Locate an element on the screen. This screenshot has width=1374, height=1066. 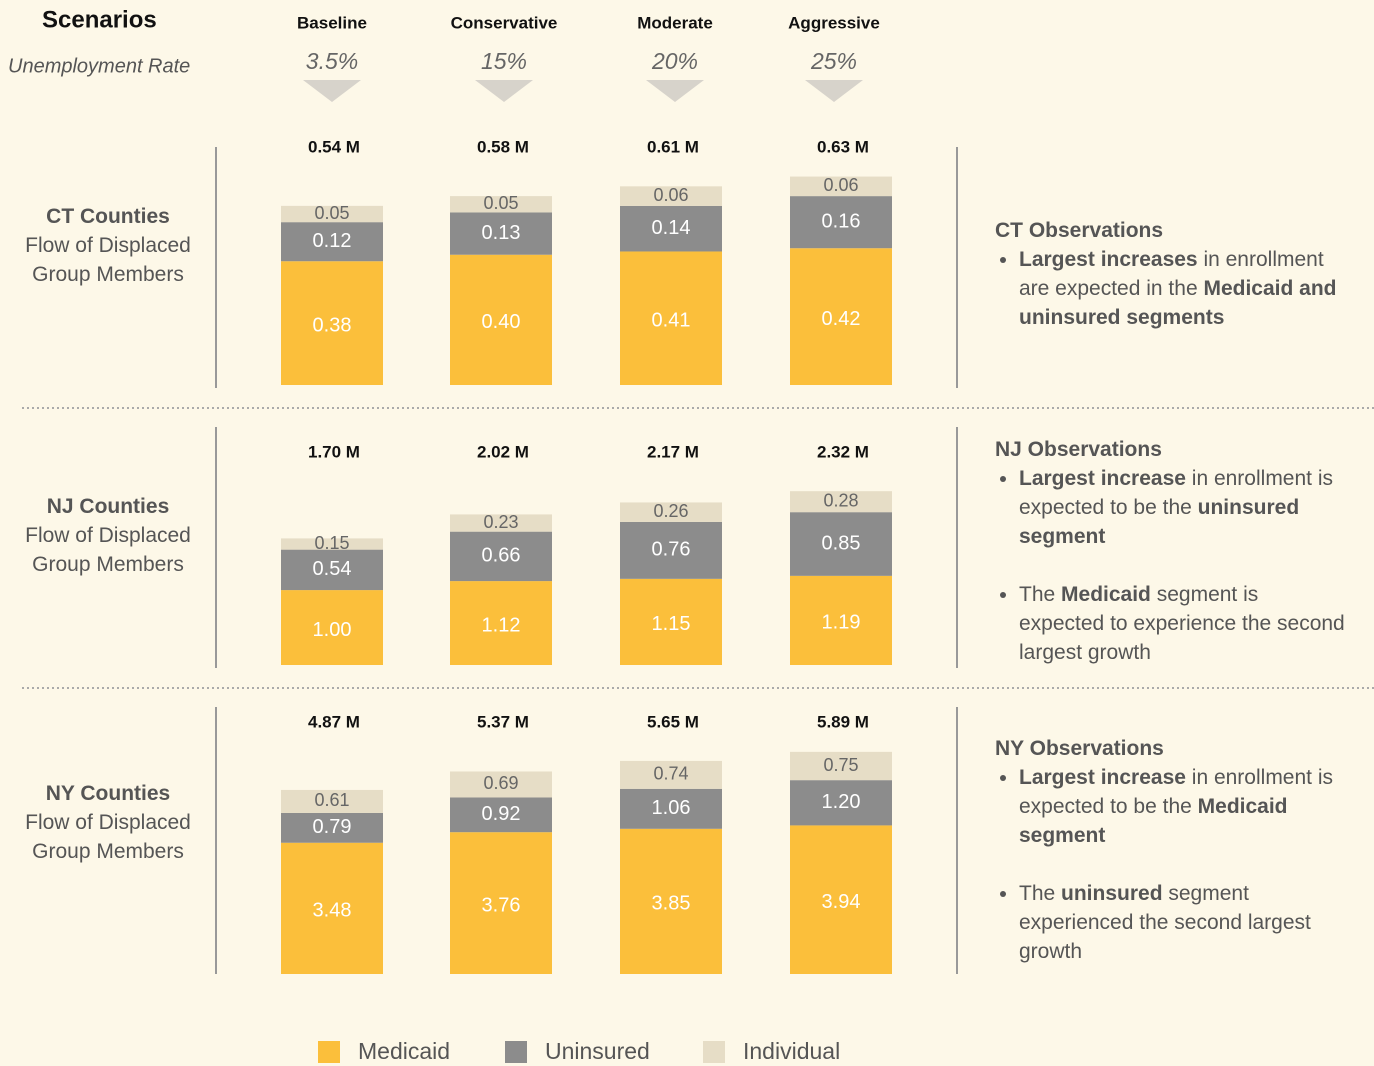
segment-label: 0.79 is located at coordinates (332, 827).